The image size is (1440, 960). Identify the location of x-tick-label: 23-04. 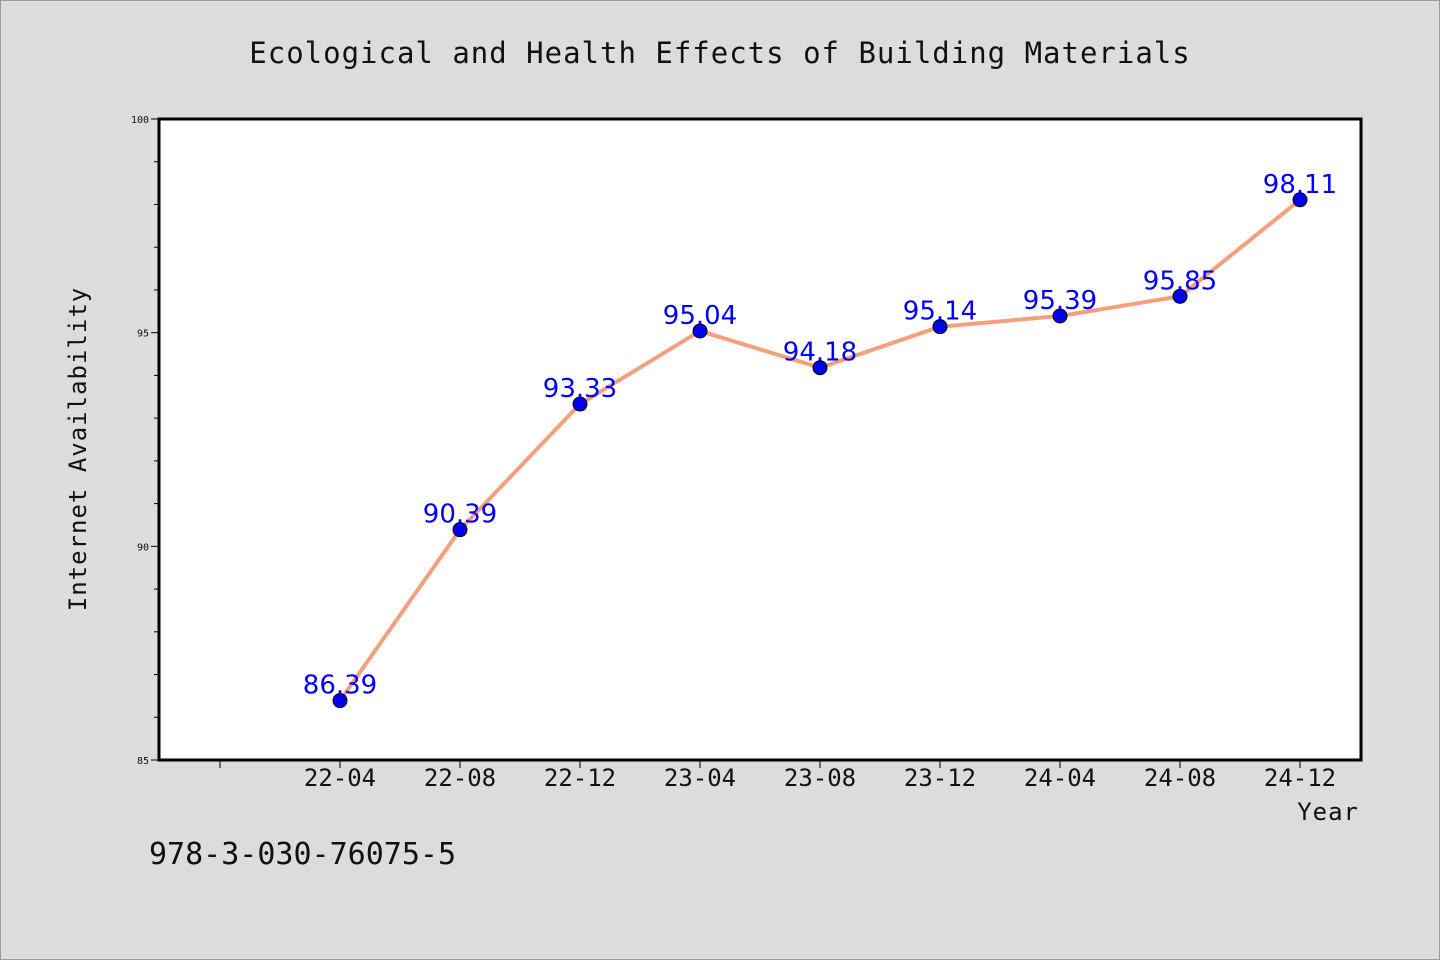
(700, 778).